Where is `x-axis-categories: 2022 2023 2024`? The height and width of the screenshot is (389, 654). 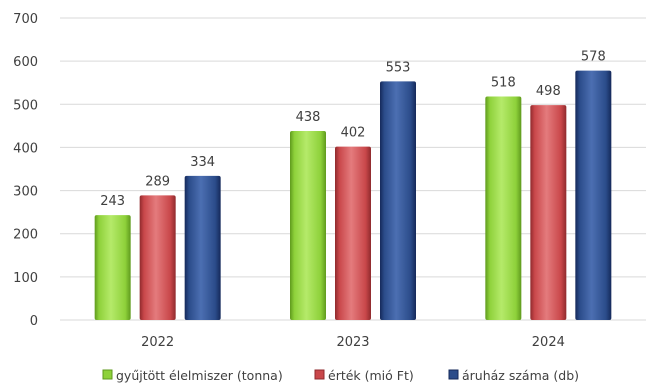
x-axis-categories: 2022 2023 2024 is located at coordinates (353, 342).